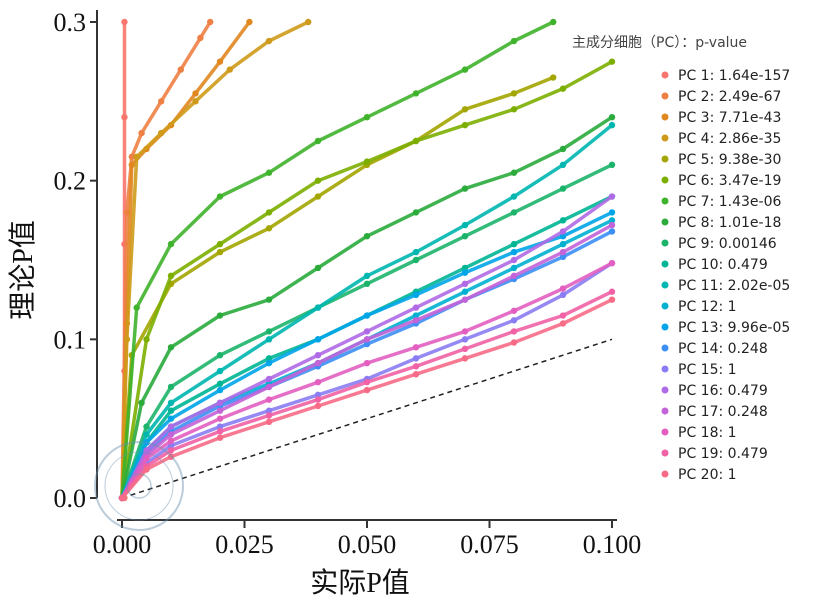 This screenshot has height=606, width=818. What do you see at coordinates (659, 43) in the screenshot?
I see `legend-title: 主成分细胞（PC）：p-value` at bounding box center [659, 43].